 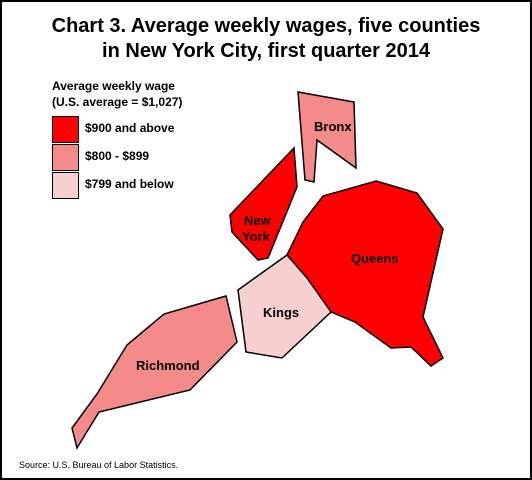 What do you see at coordinates (168, 365) in the screenshot?
I see `county-label-richmond: Richmond` at bounding box center [168, 365].